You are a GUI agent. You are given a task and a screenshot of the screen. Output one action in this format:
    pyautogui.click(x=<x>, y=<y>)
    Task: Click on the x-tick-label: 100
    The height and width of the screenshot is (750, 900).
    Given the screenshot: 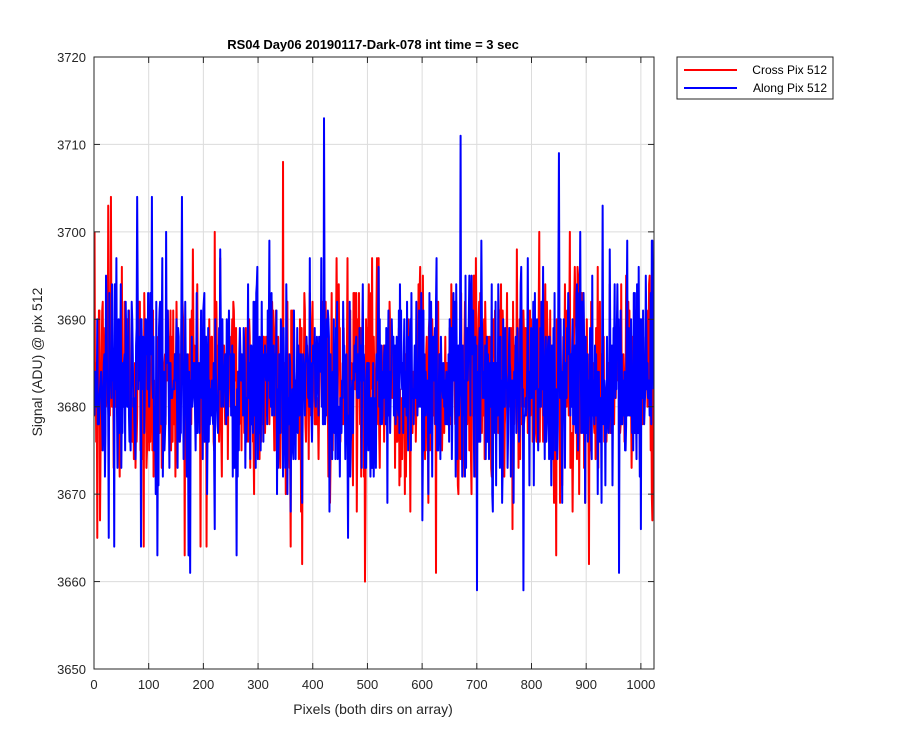 What is the action you would take?
    pyautogui.click(x=149, y=684)
    